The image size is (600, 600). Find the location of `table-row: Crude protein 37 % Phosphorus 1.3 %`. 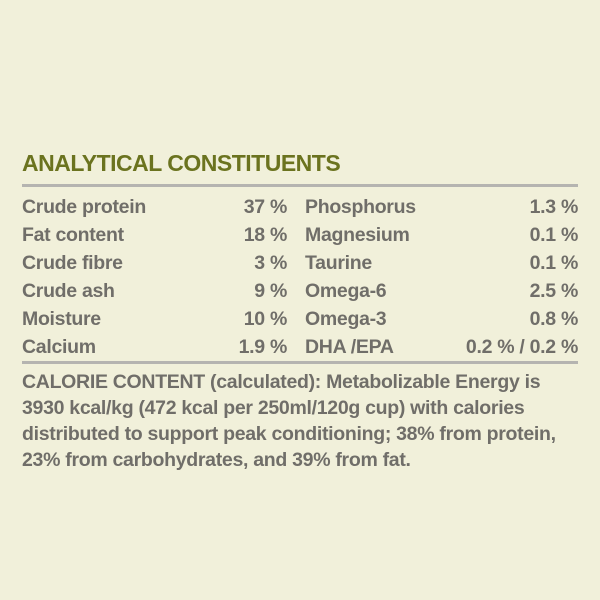

table-row: Crude protein 37 % Phosphorus 1.3 % is located at coordinates (300, 207).